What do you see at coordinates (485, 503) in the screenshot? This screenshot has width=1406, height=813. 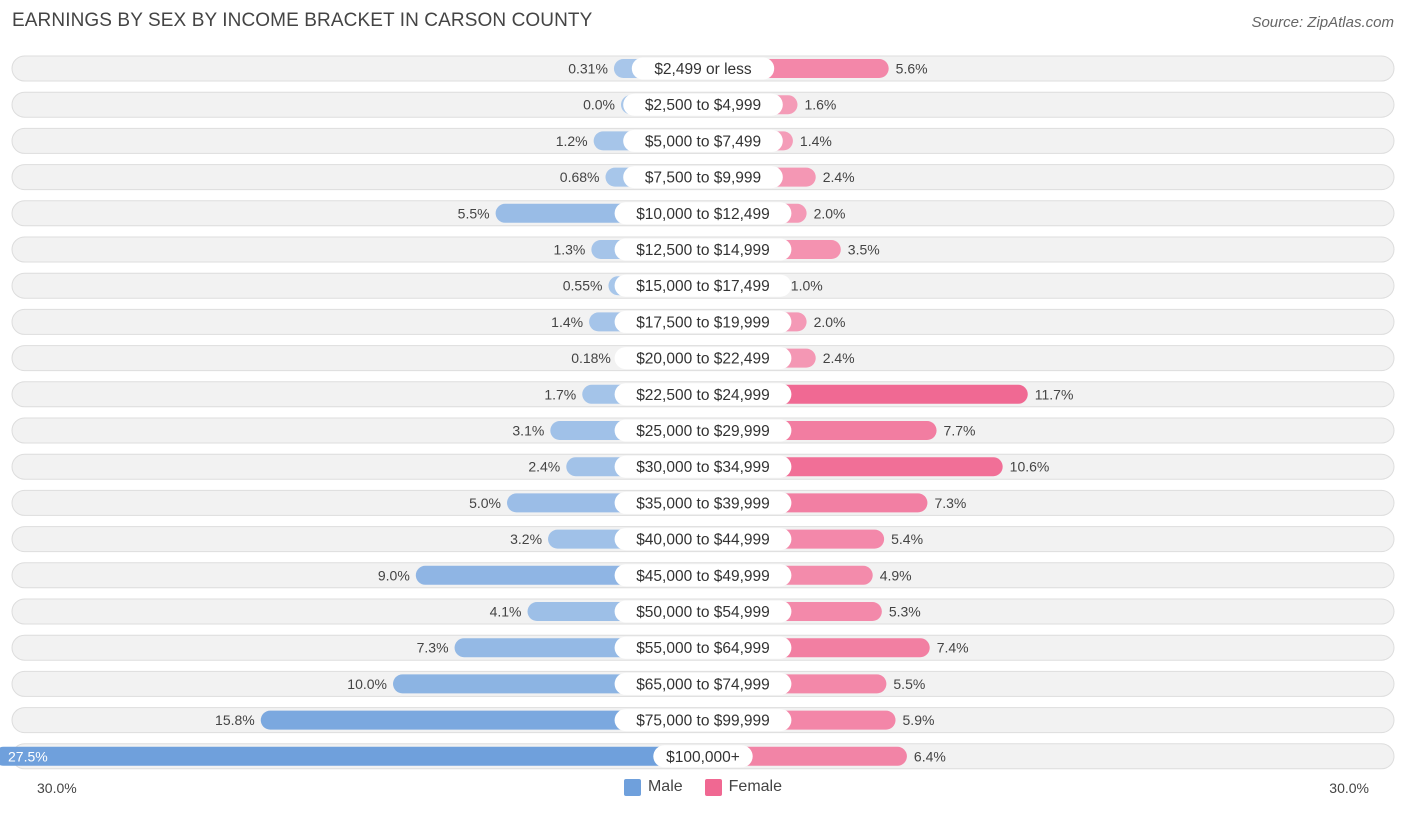 I see `male-value-label: 5.0%` at bounding box center [485, 503].